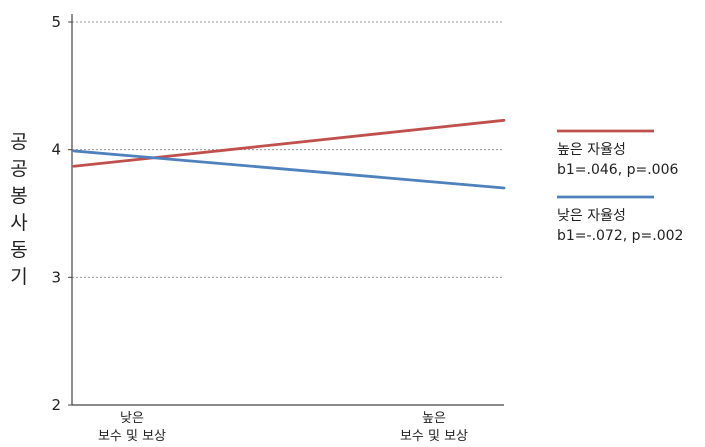 This screenshot has width=705, height=447. What do you see at coordinates (591, 150) in the screenshot?
I see `legend-series-name: 높은 자율성` at bounding box center [591, 150].